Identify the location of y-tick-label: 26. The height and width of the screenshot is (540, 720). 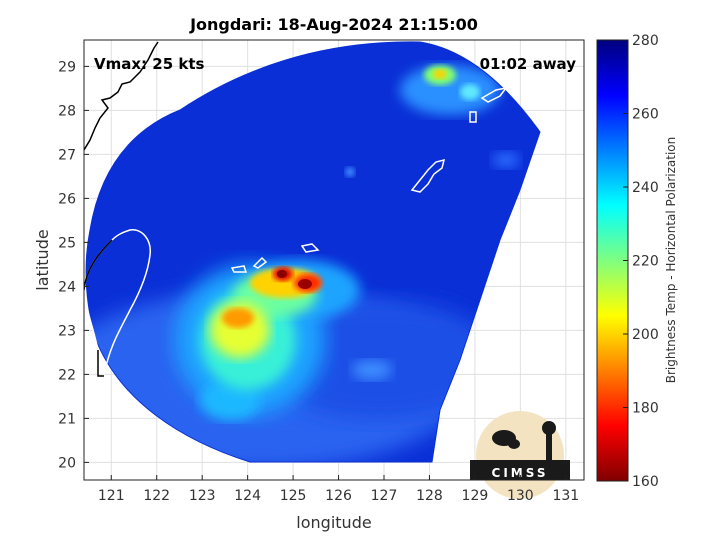
(67, 199).